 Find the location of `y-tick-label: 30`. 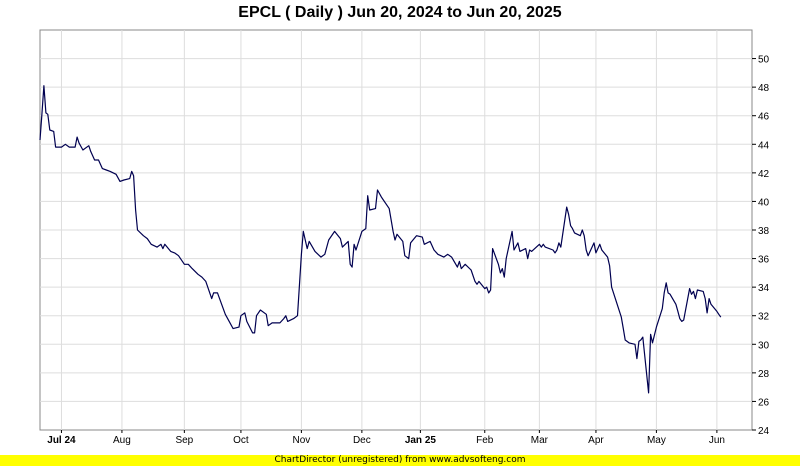

y-tick-label: 30 is located at coordinates (764, 345).